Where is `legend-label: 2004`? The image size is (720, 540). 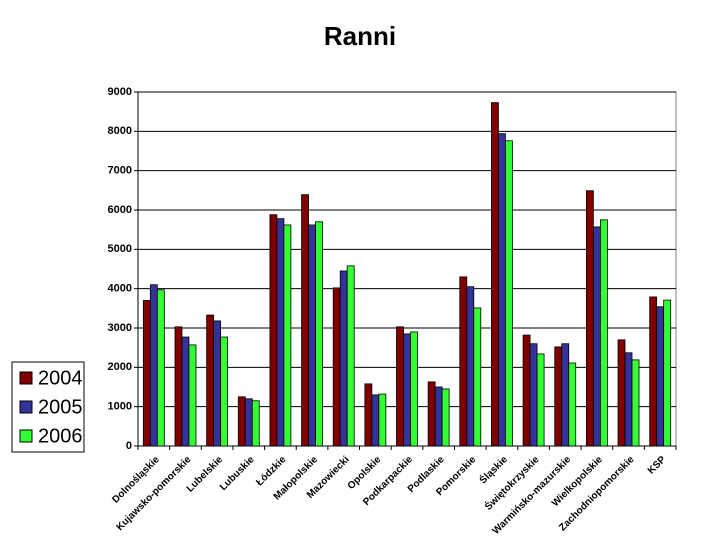 legend-label: 2004 is located at coordinates (60, 378).